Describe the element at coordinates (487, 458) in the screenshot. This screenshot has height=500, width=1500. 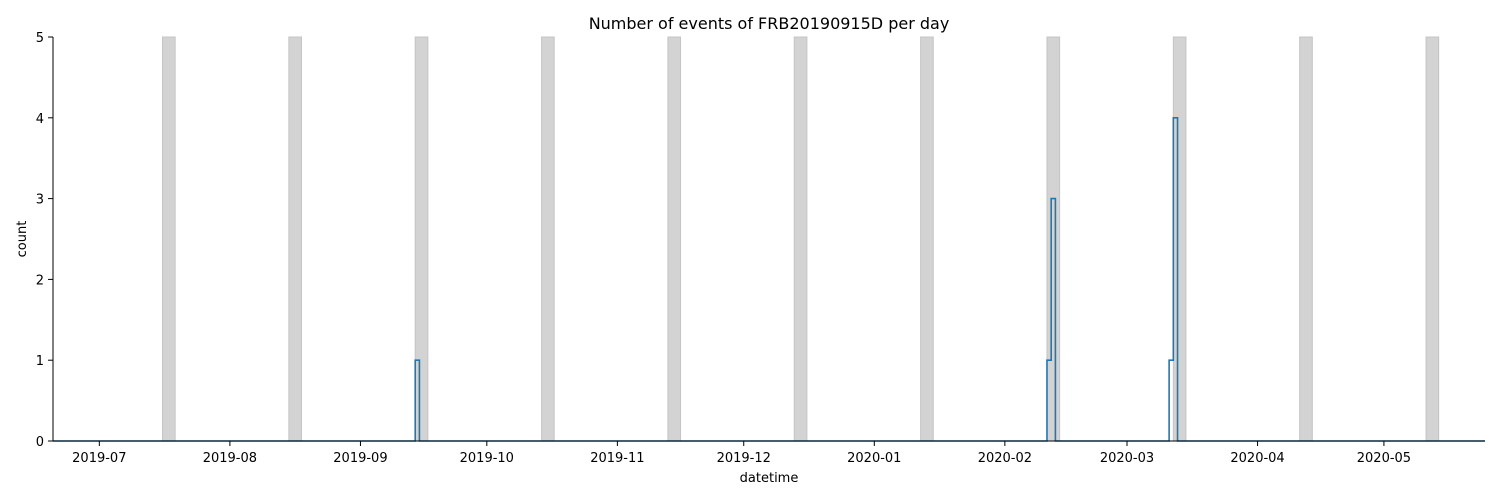
I see `x-tick-label: 2019-10` at that location.